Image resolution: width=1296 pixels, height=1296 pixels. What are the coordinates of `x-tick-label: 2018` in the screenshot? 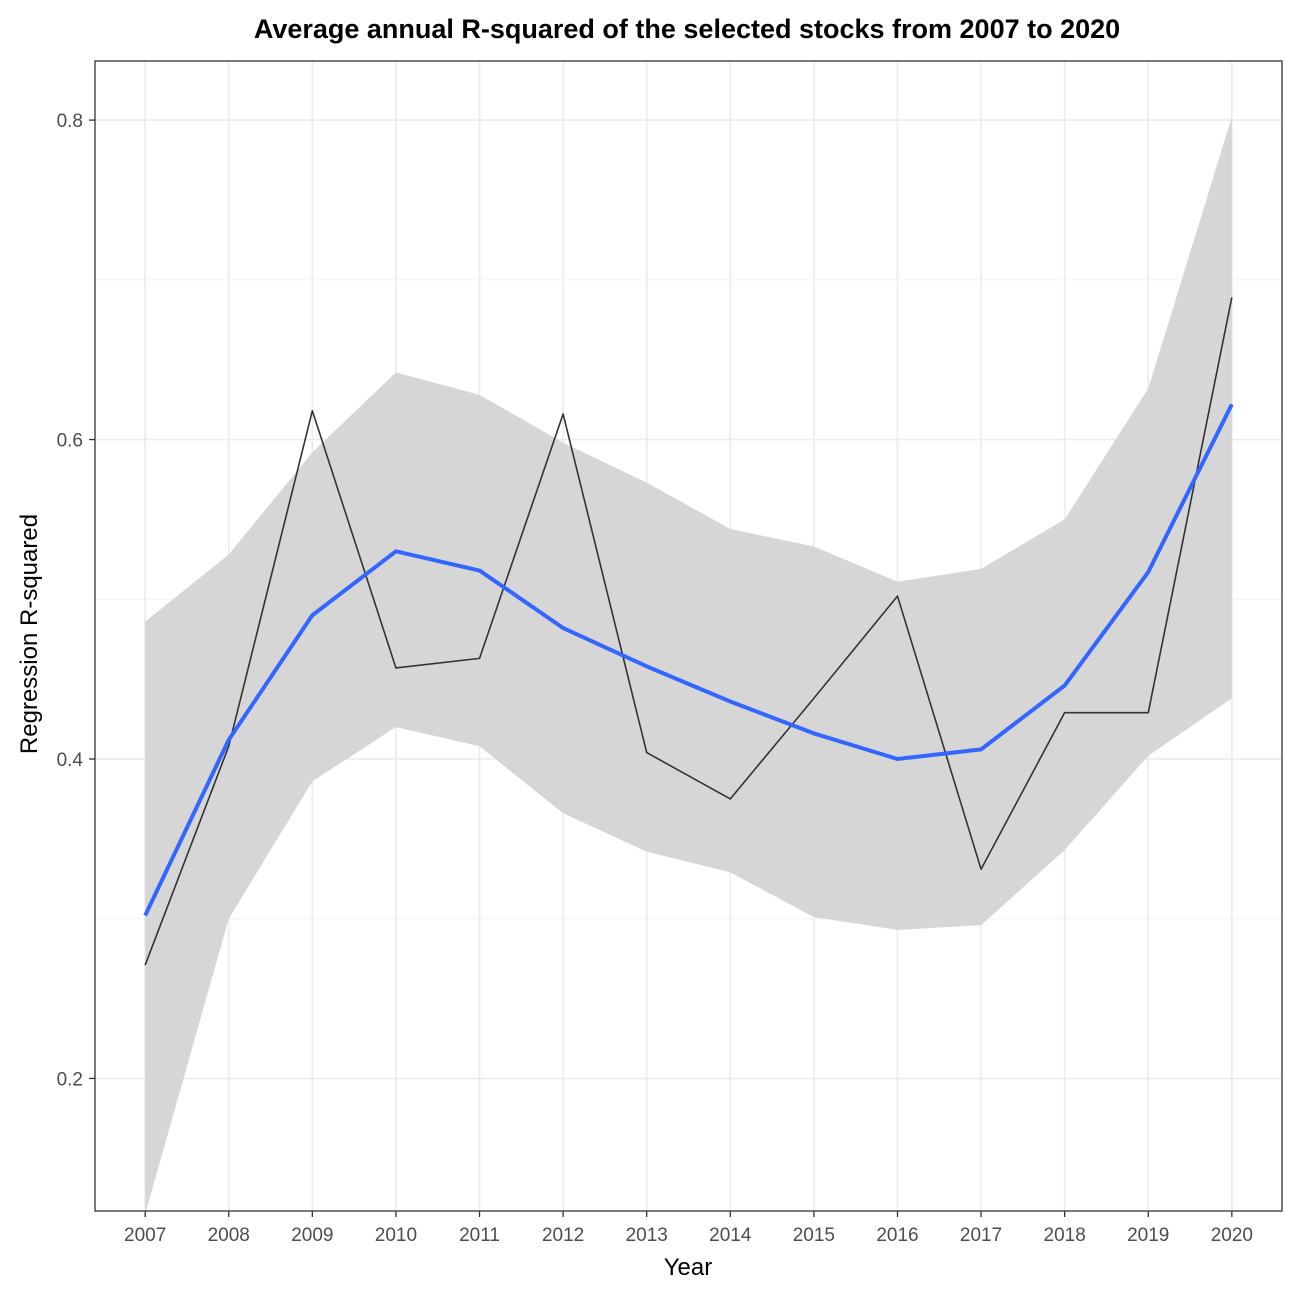 It's located at (1065, 1235).